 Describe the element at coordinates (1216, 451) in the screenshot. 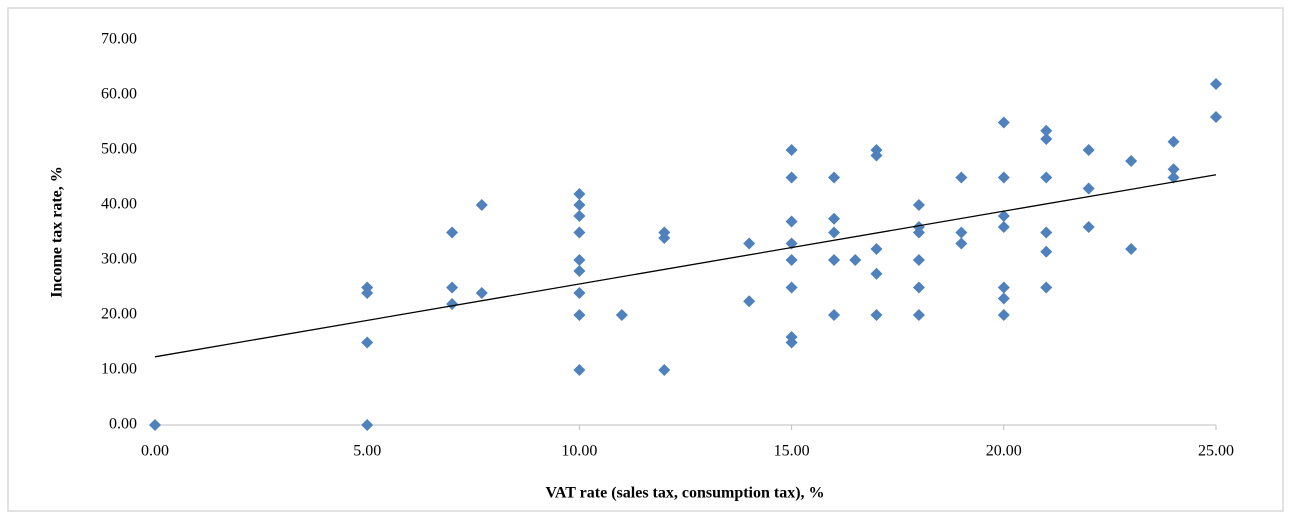

I see `x-tick-label: 25.00` at that location.